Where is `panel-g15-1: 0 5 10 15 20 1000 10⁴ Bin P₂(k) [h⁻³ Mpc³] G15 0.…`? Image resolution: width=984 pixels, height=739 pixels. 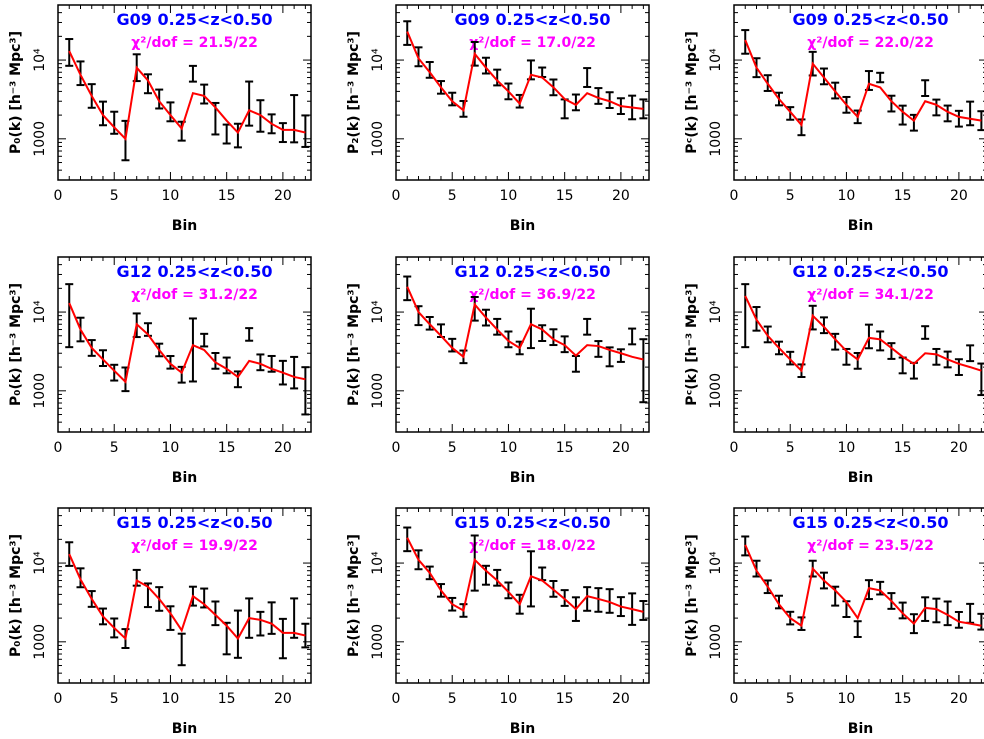 panel-g15-1: 0 5 10 15 20 1000 10⁴ Bin P₂(k) [h⁻³ Mpc³] G15 0.… is located at coordinates (498, 622).